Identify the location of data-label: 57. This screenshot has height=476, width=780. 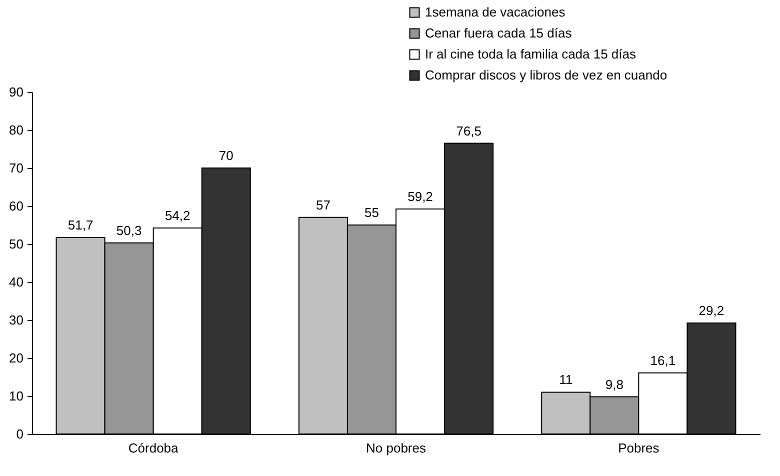
(323, 204).